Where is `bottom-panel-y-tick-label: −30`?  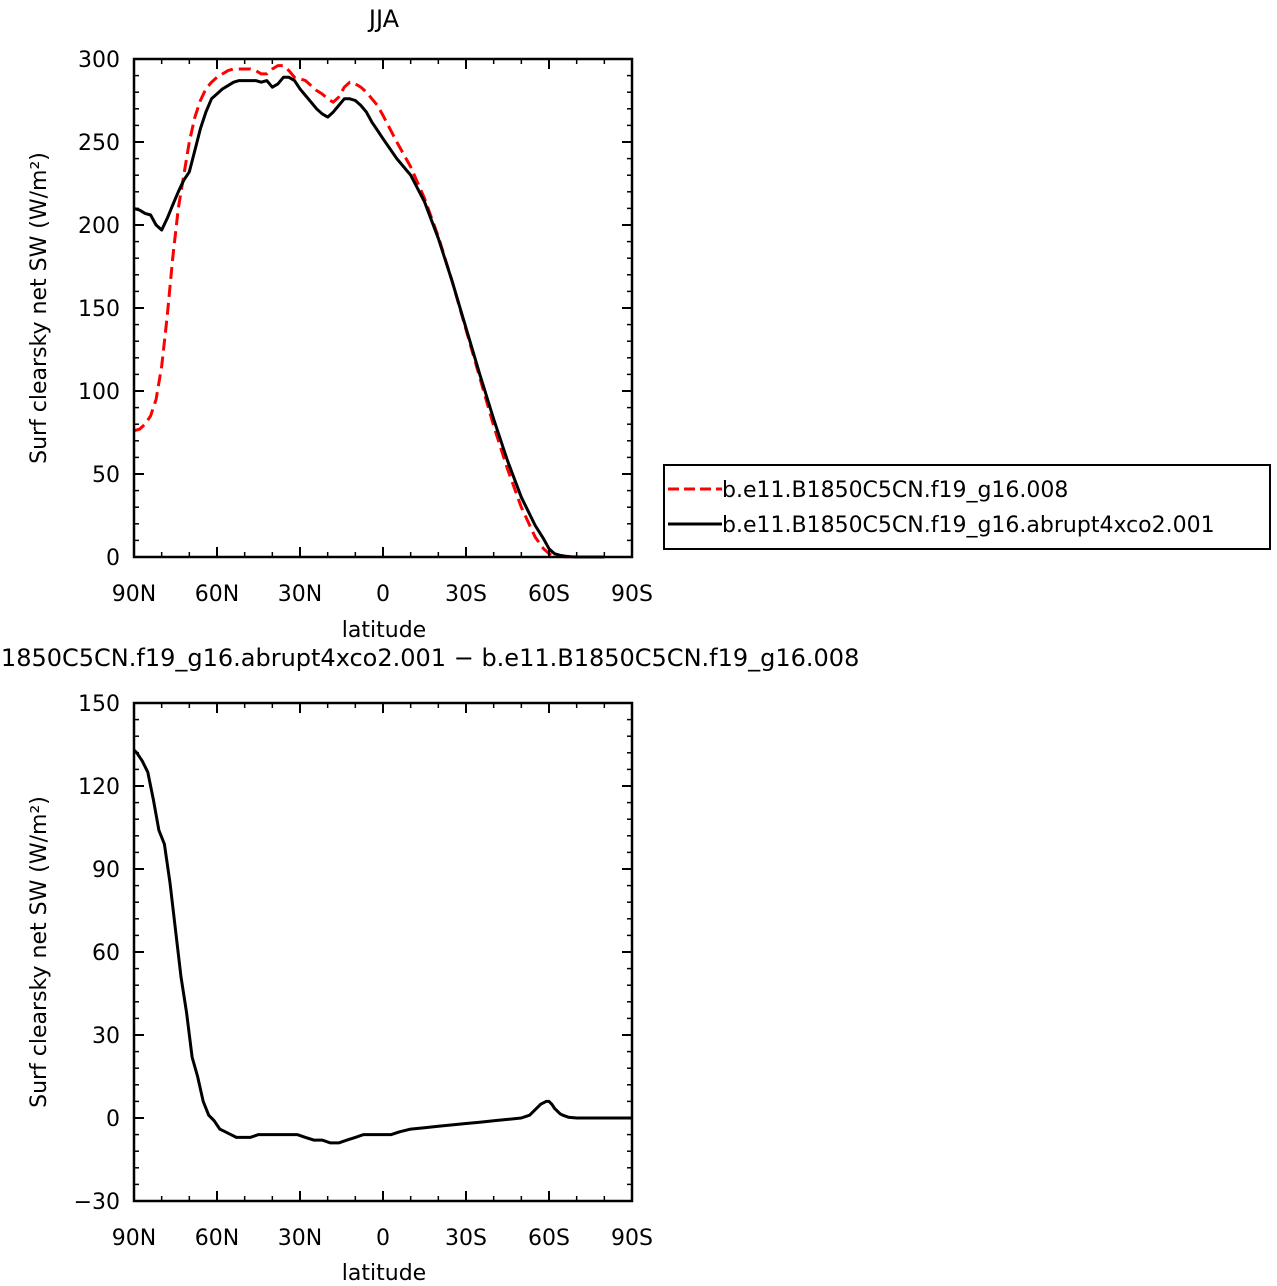
bottom-panel-y-tick-label: −30 is located at coordinates (97, 1202).